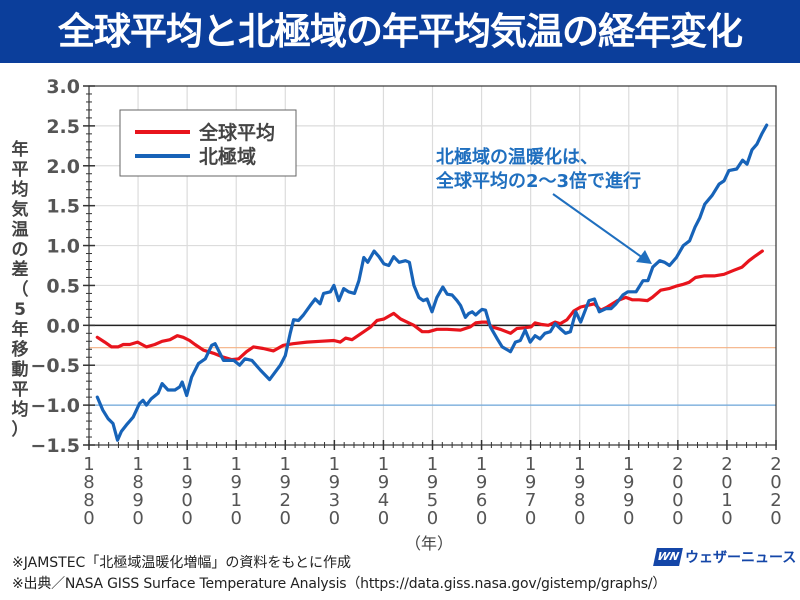  Describe the element at coordinates (63, 167) in the screenshot. I see `y-tick-label: 2.0` at that location.